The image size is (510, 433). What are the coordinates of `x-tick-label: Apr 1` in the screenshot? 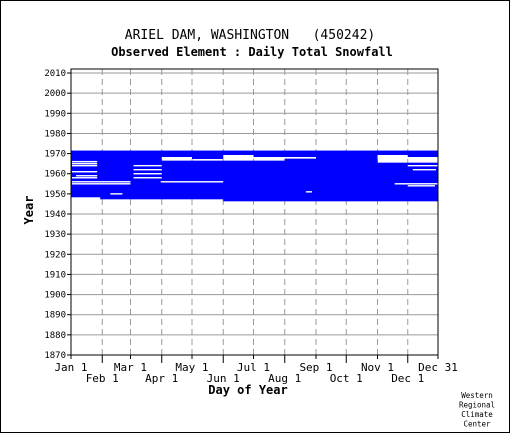 It's located at (161, 378).